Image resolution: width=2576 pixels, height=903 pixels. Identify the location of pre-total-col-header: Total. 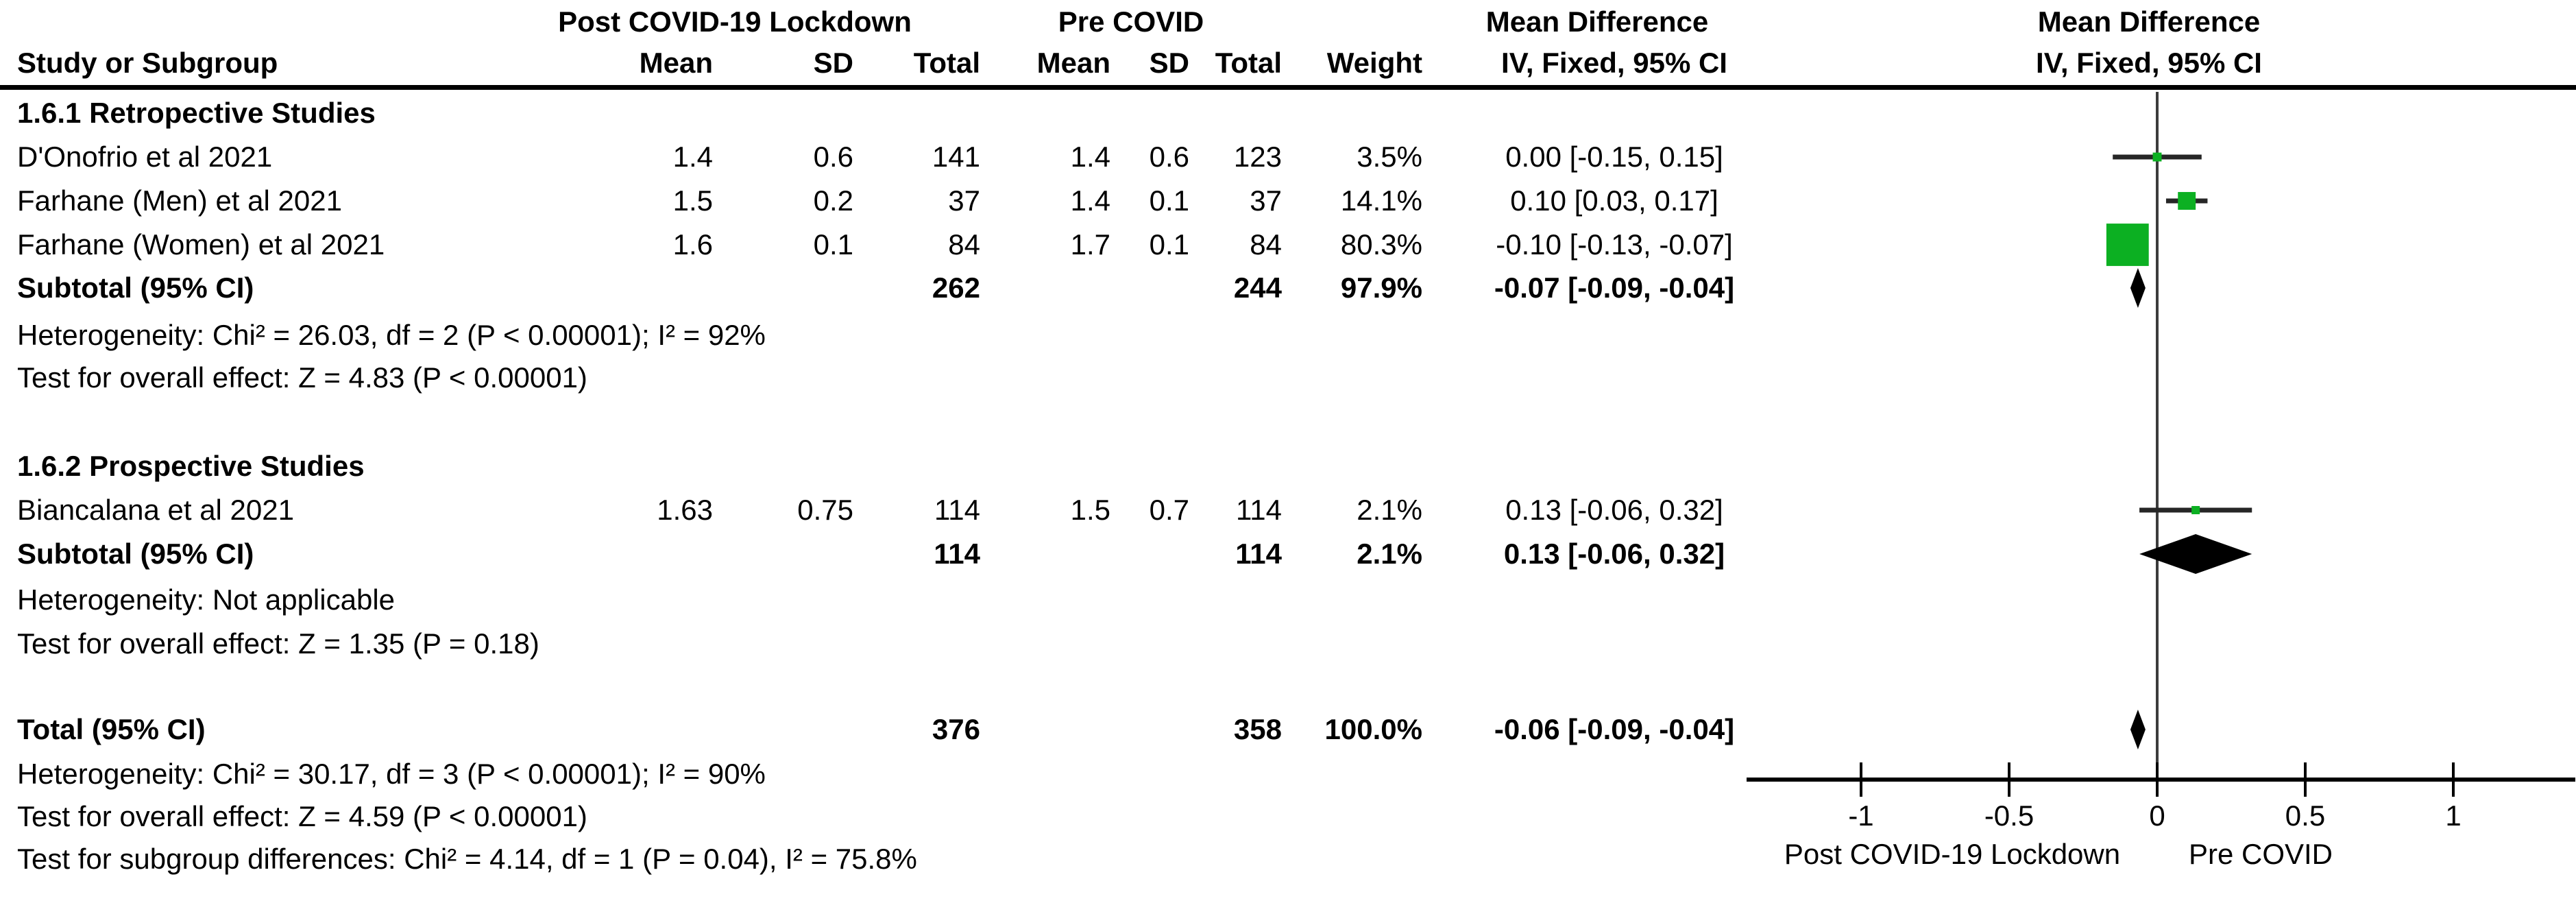
(1248, 63).